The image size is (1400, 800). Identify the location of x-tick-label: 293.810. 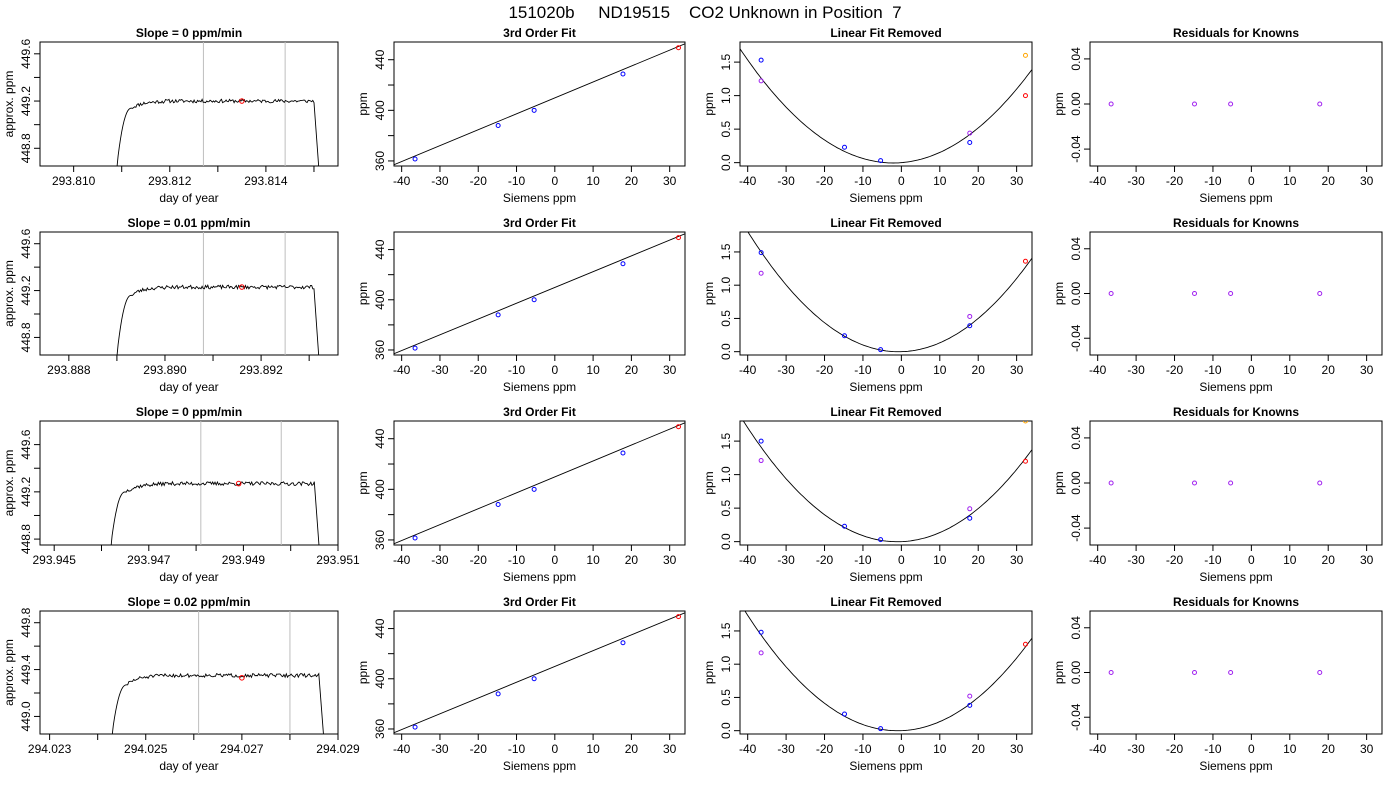
(74, 181).